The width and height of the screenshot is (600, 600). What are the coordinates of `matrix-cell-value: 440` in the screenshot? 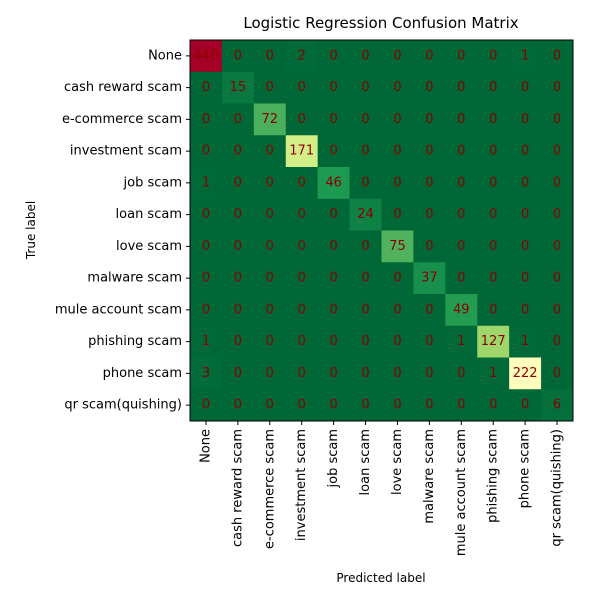 It's located at (206, 55).